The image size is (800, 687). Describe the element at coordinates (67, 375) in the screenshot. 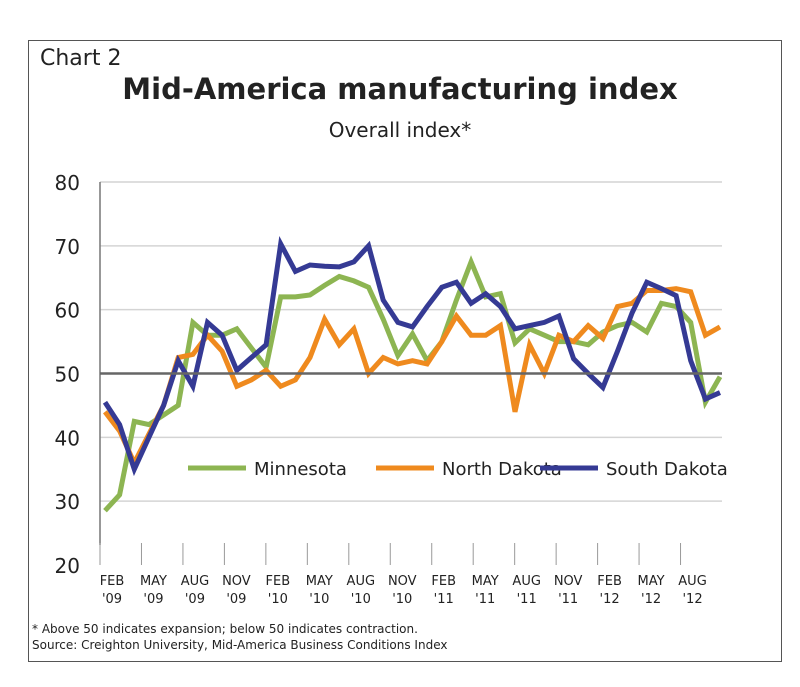

I see `y-tick-label: 50` at that location.